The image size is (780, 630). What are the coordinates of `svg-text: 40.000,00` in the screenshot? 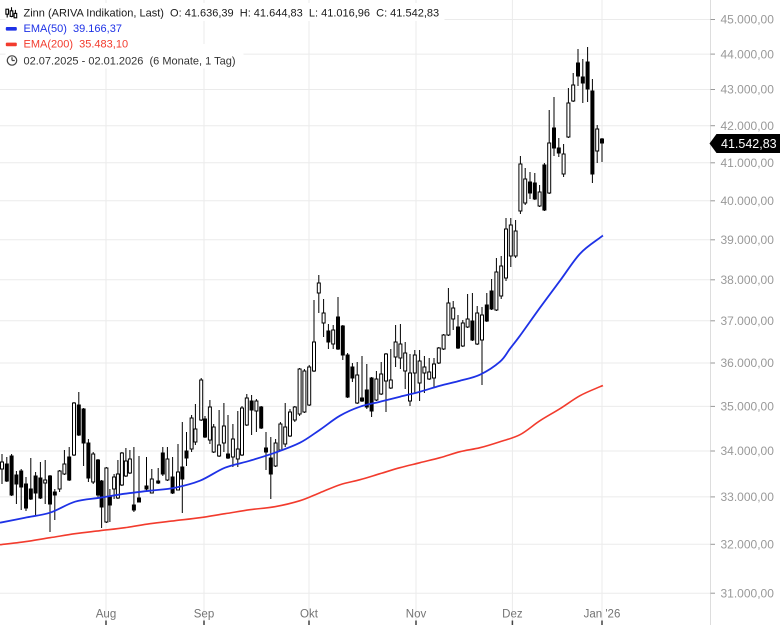 It's located at (748, 201).